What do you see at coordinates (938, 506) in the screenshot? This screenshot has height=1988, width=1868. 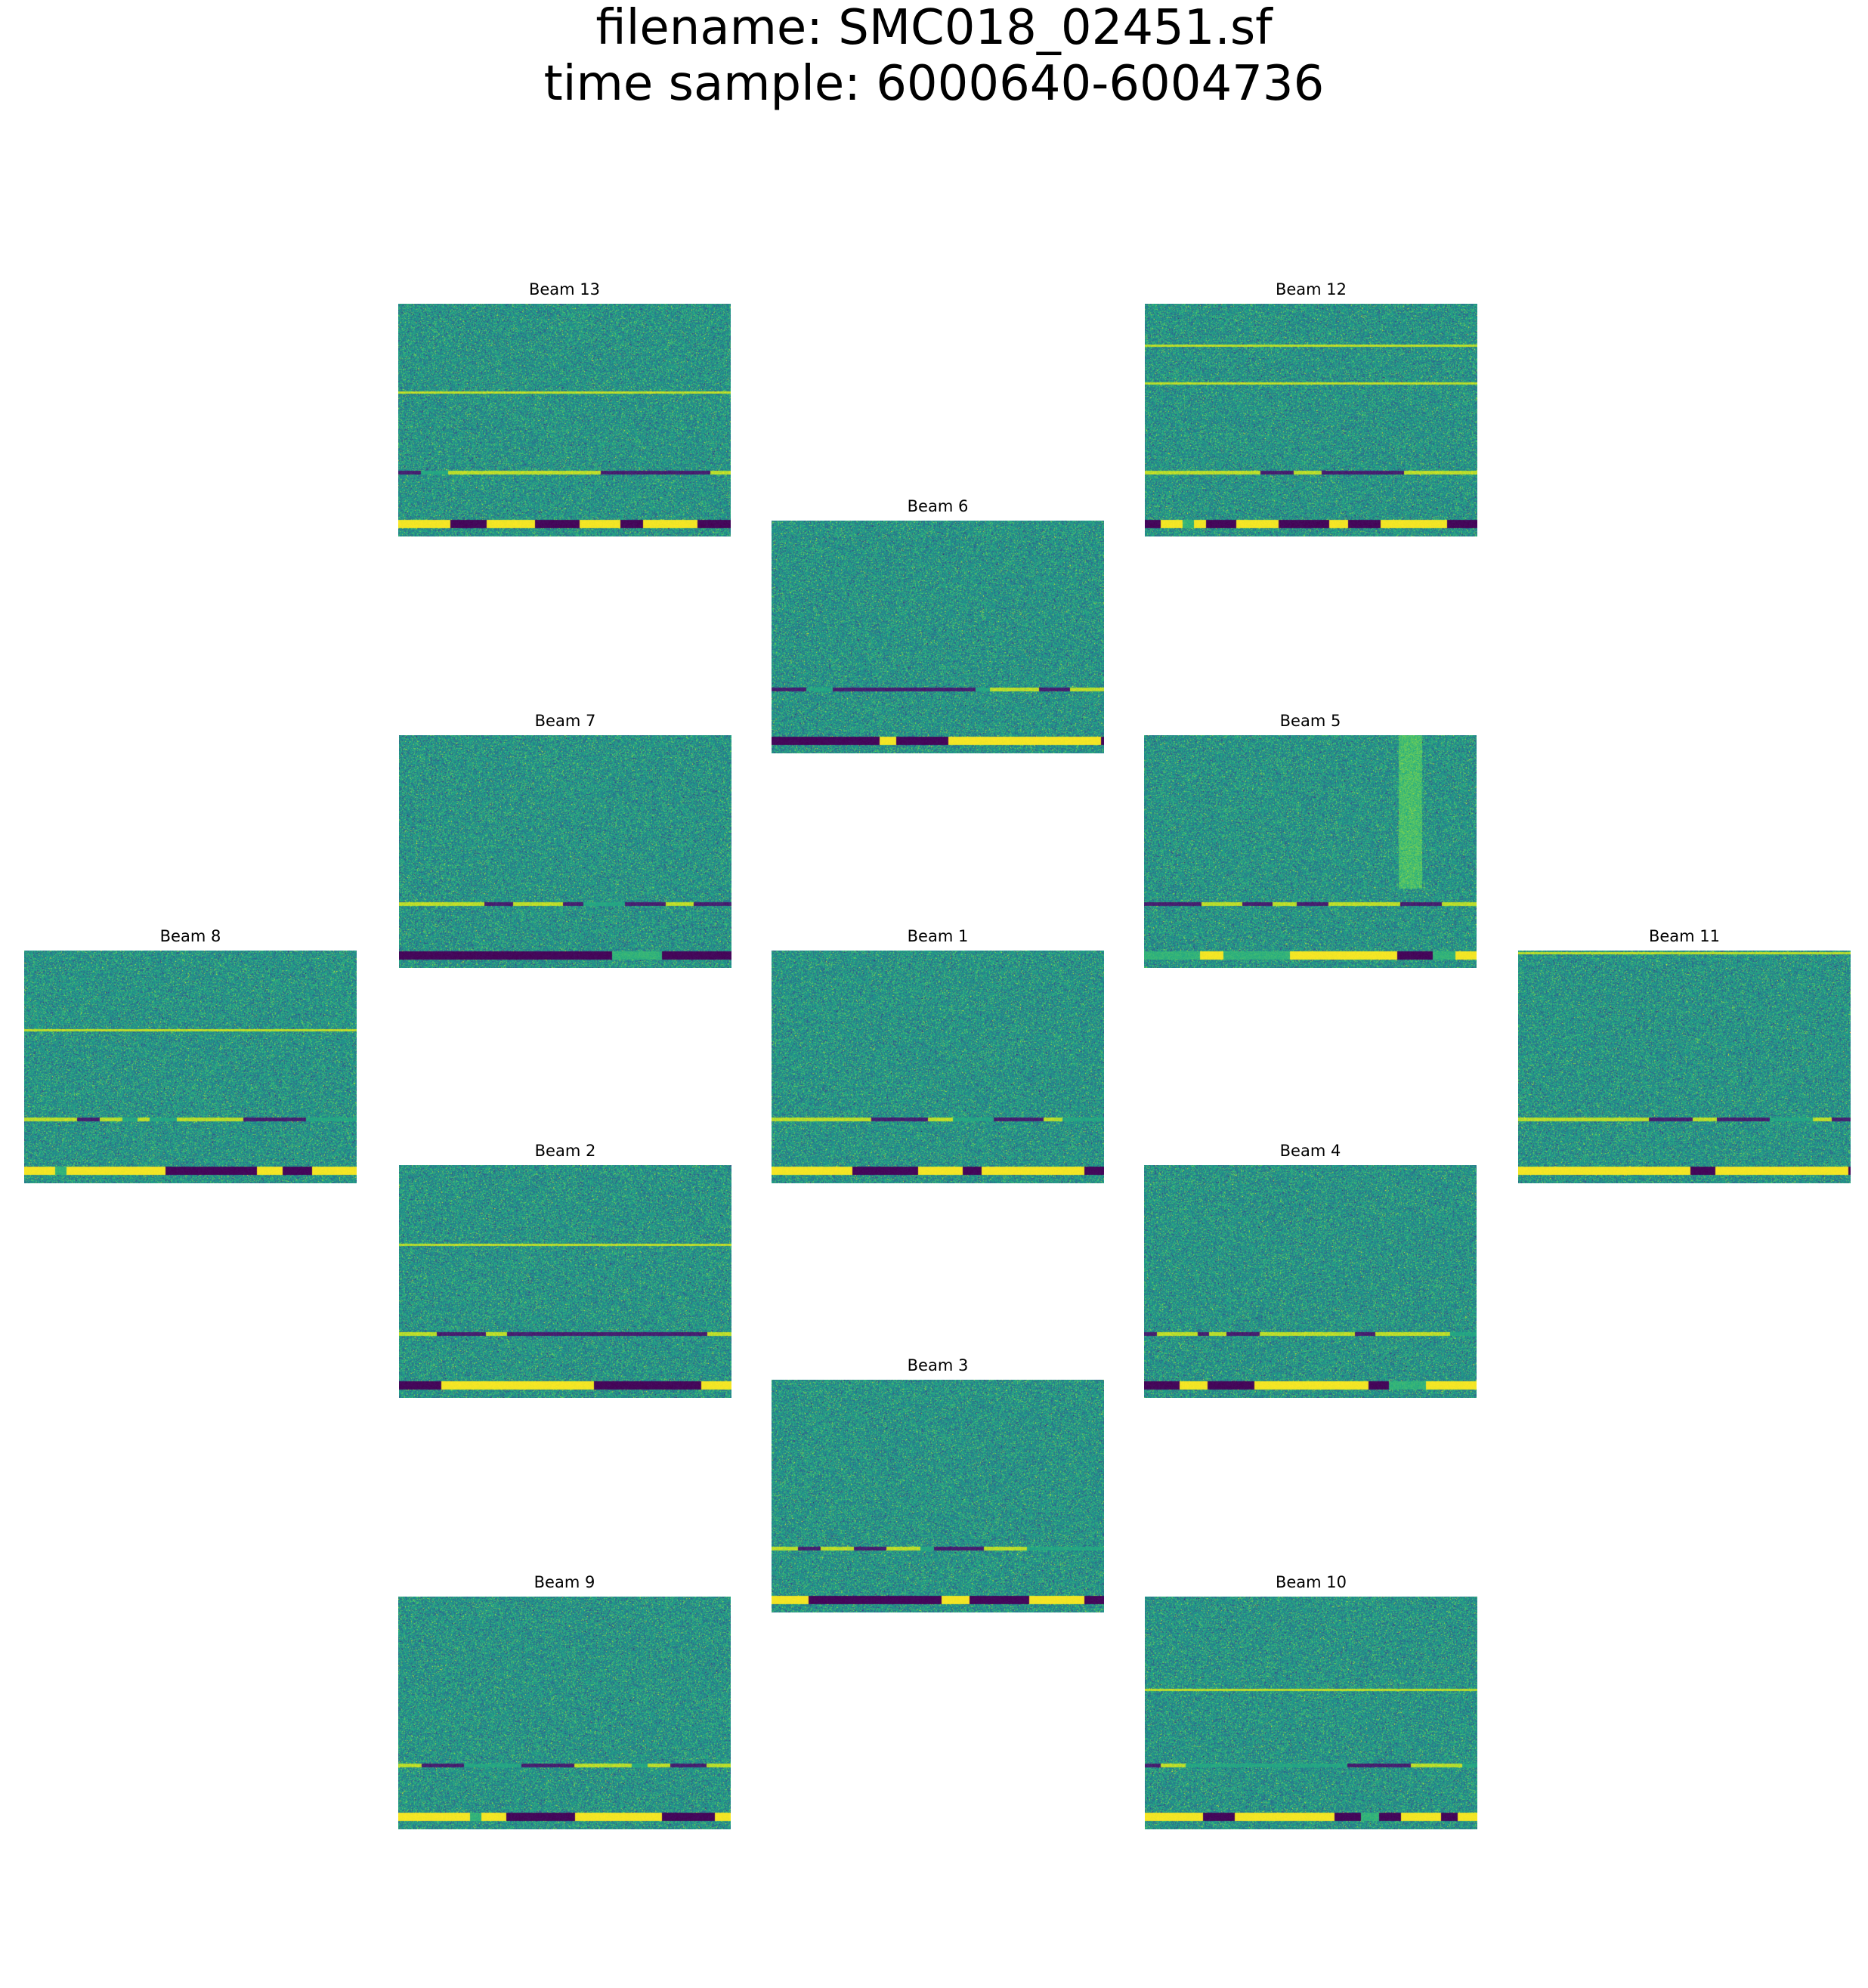 I see `beam-title-6: Beam 6` at bounding box center [938, 506].